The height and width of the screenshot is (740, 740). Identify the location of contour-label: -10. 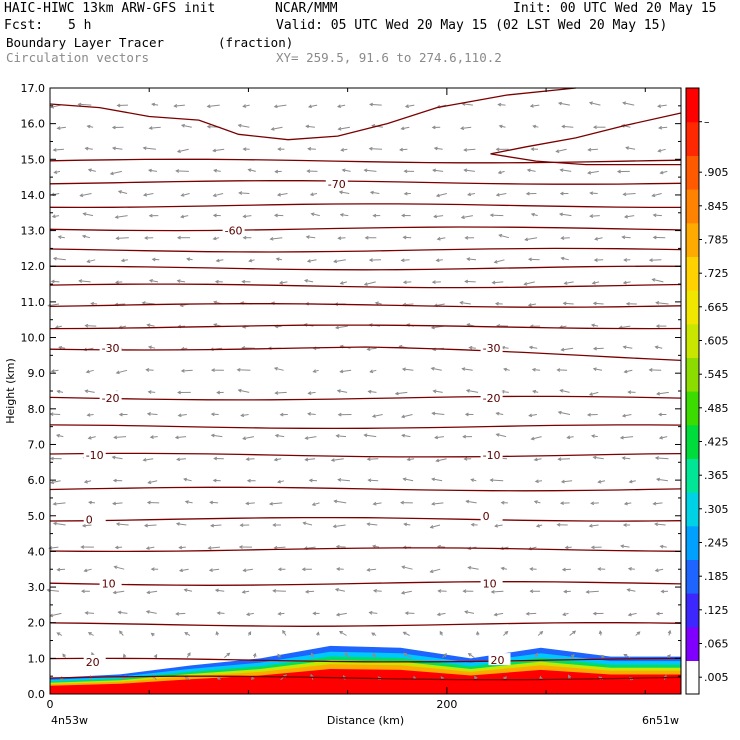
(492, 455).